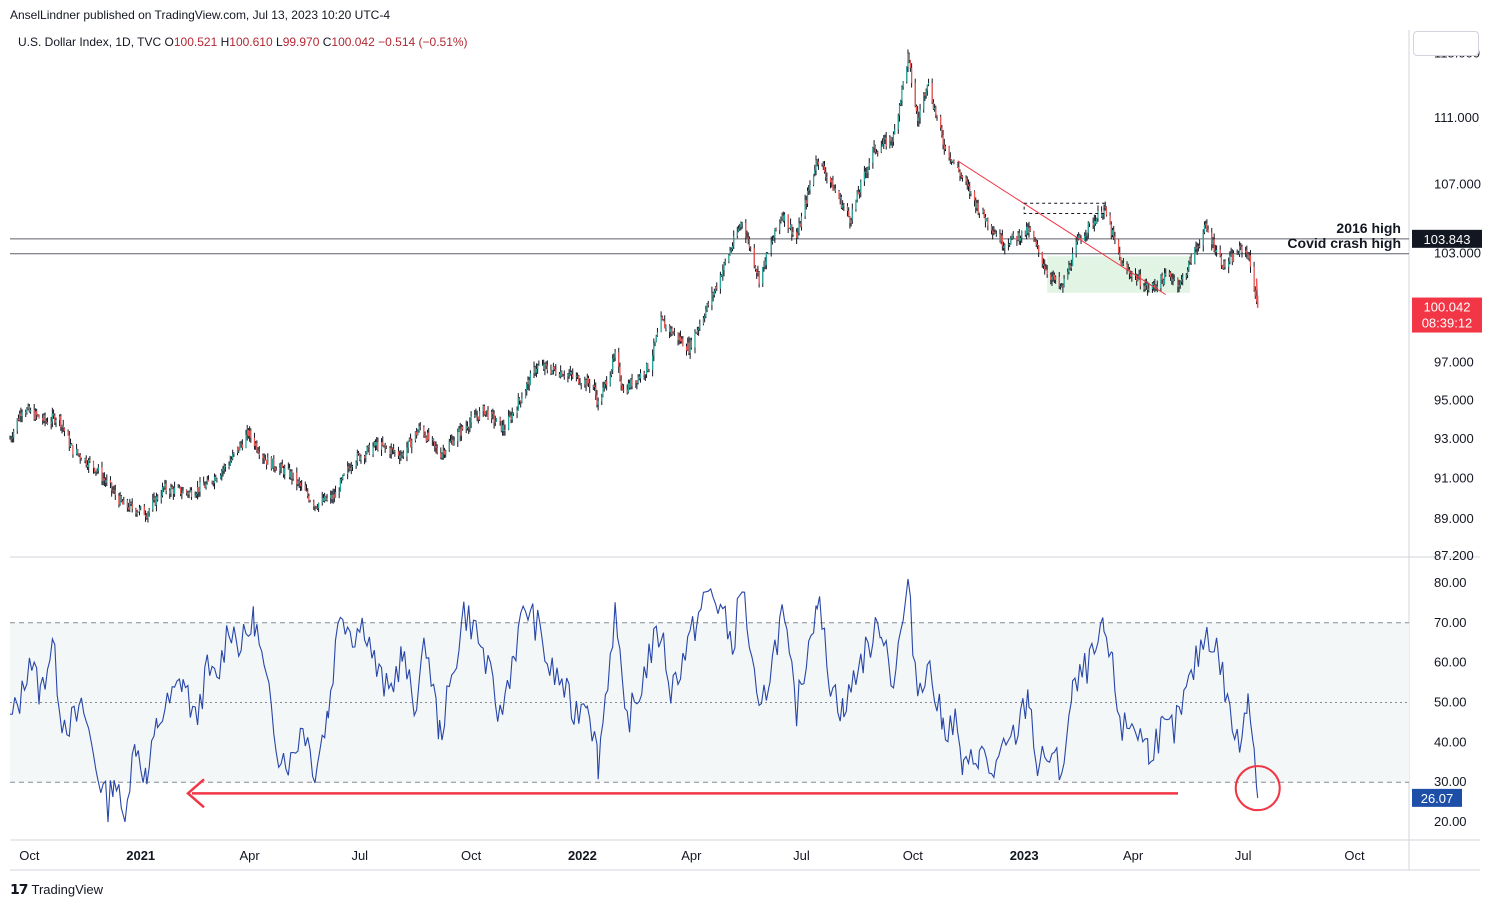 The height and width of the screenshot is (907, 1494). I want to click on high-value: 100.610, so click(251, 42).